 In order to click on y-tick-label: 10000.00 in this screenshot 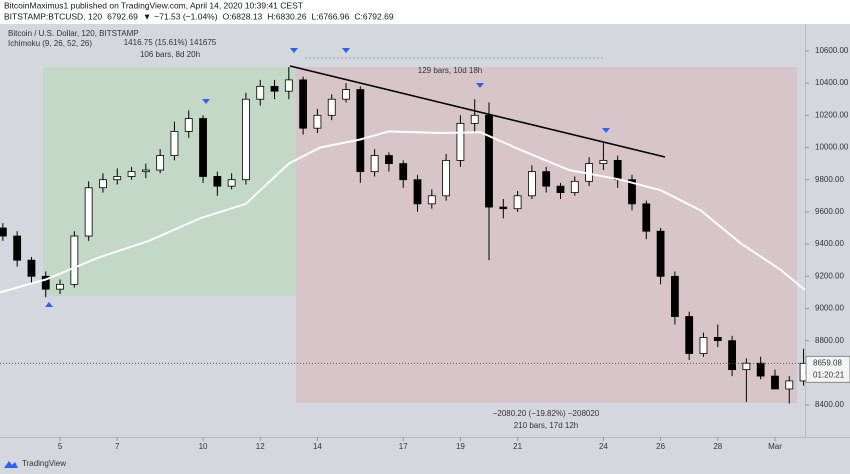, I will do `click(832, 147)`.